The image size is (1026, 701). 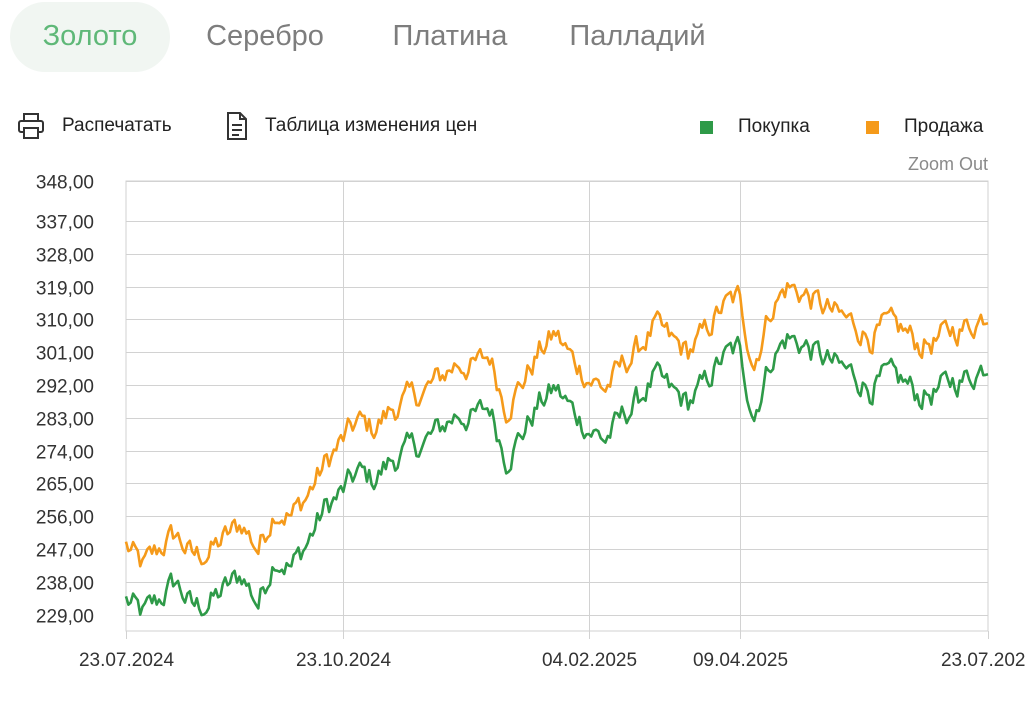 What do you see at coordinates (65, 420) in the screenshot?
I see `y-tick-label: 283,00` at bounding box center [65, 420].